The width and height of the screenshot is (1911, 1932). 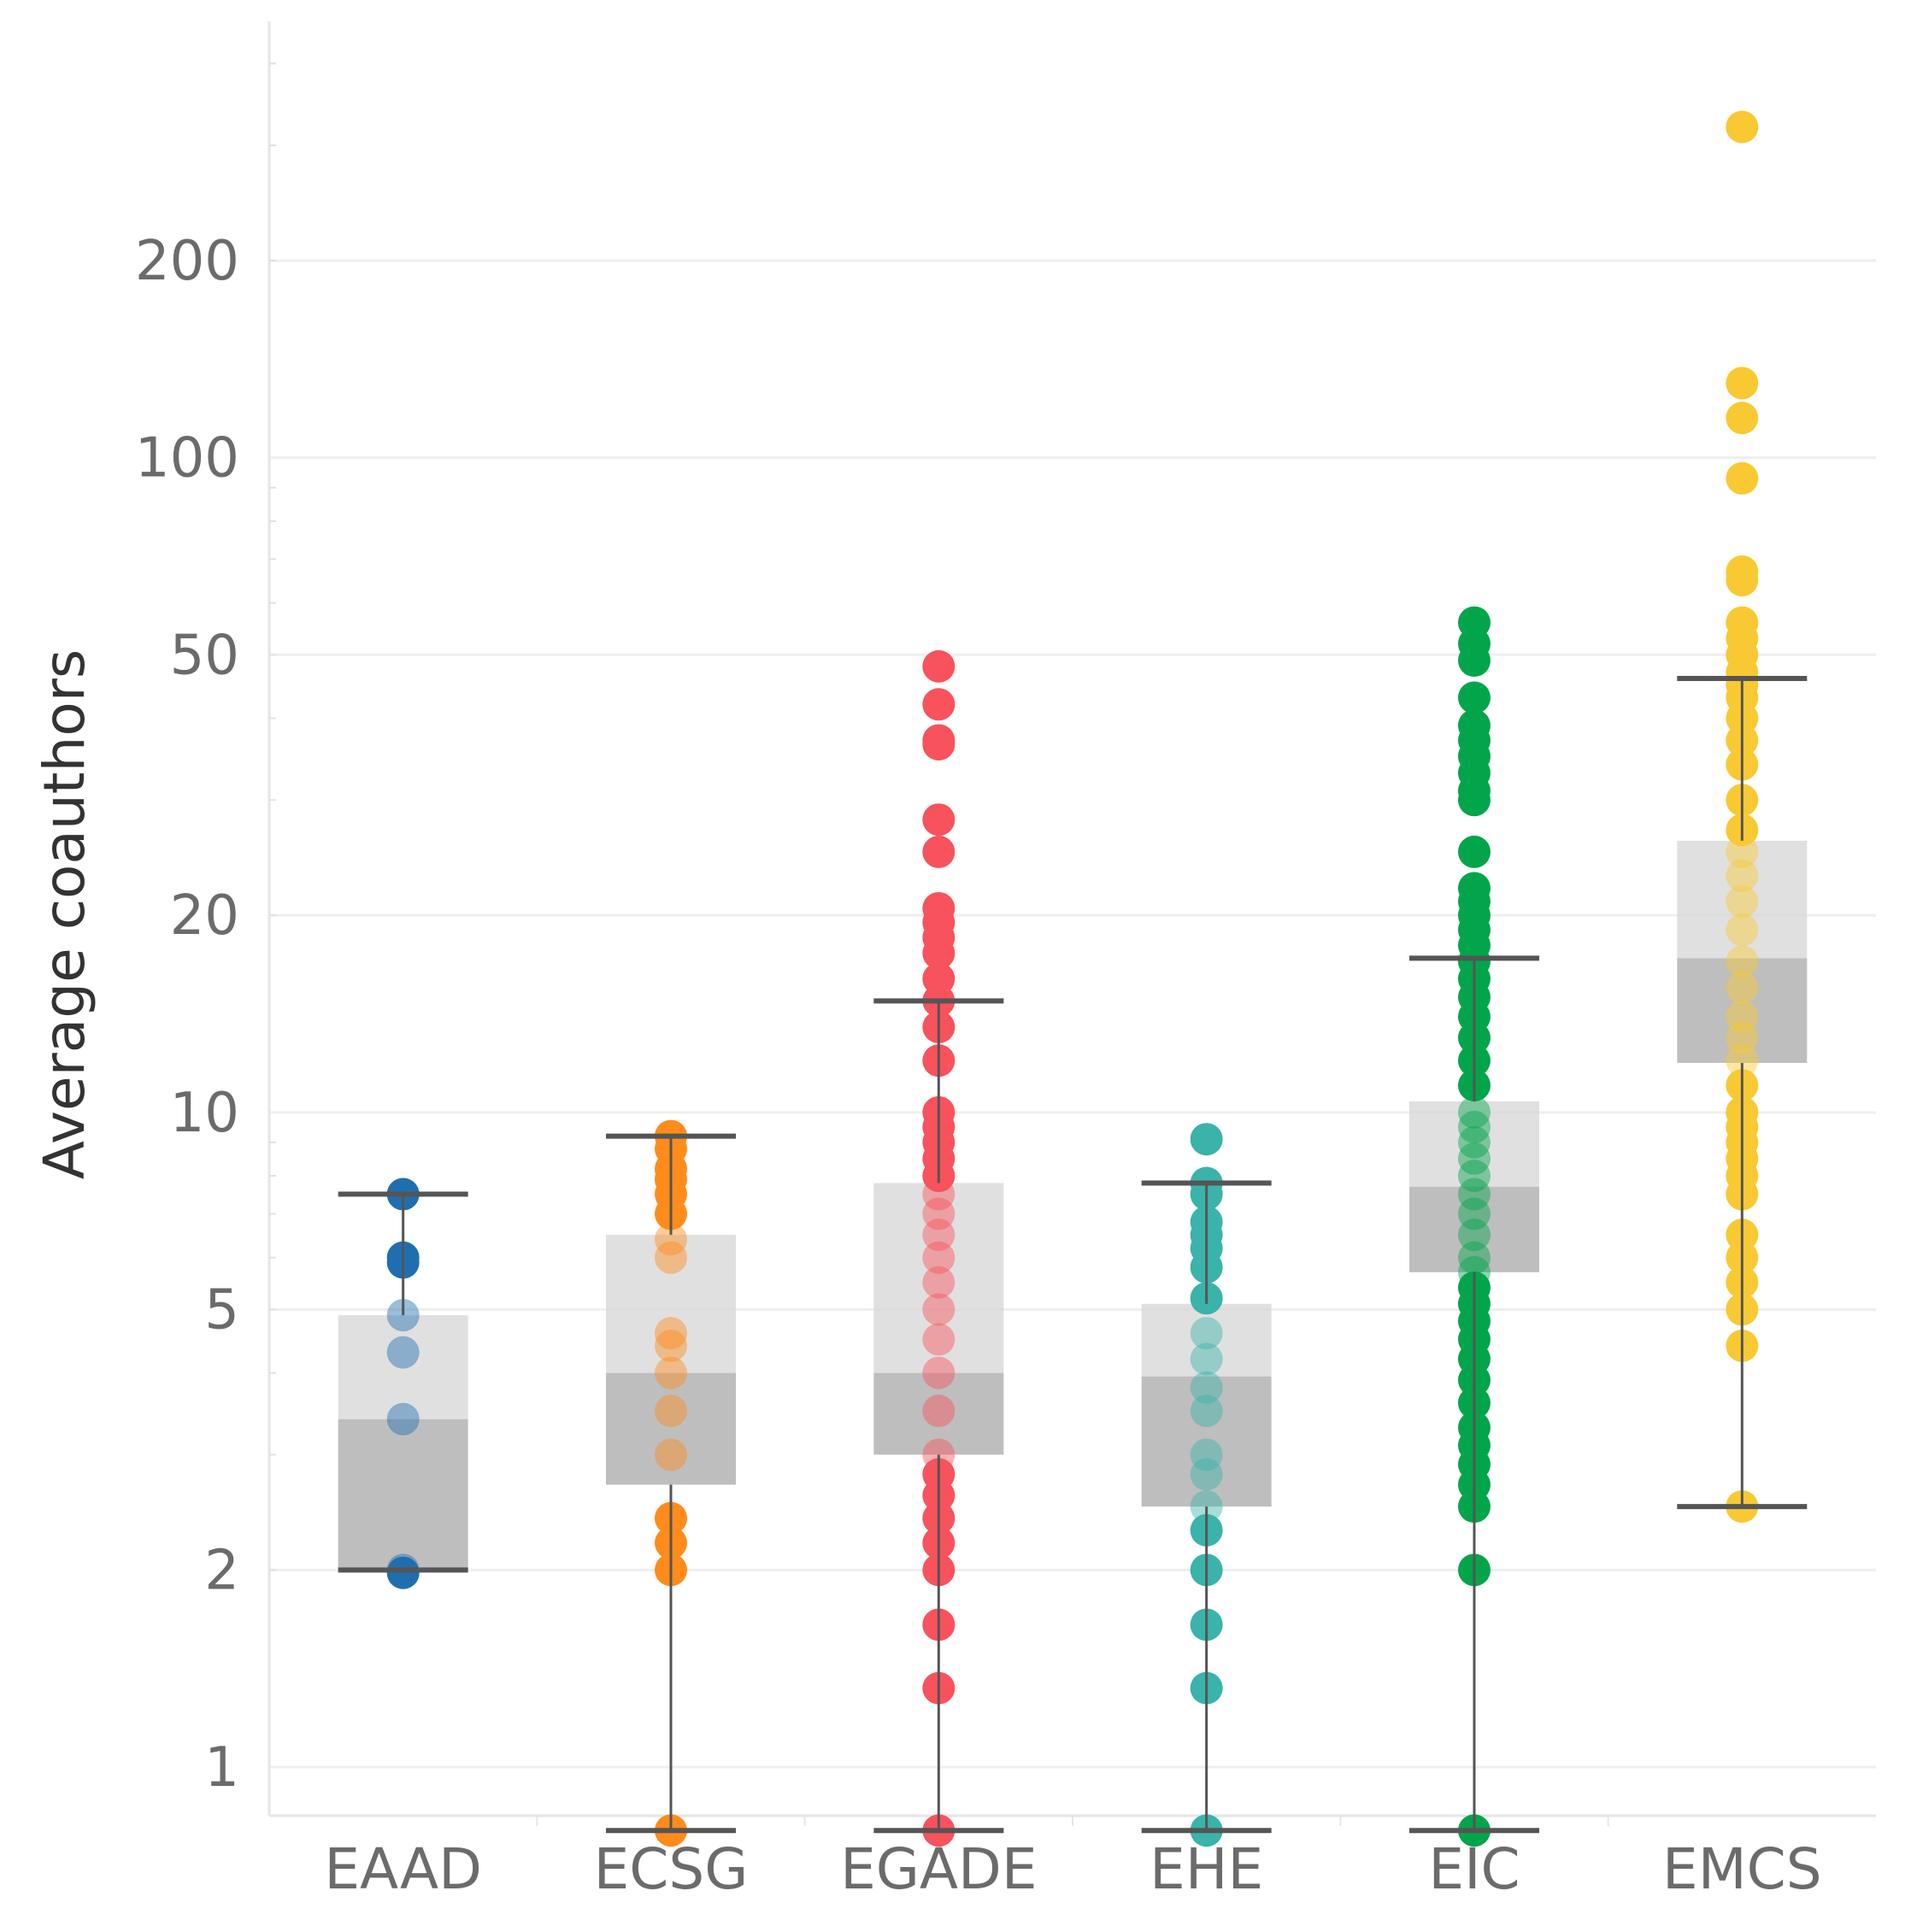 What do you see at coordinates (204, 1113) in the screenshot?
I see `y-tick-label: 10` at bounding box center [204, 1113].